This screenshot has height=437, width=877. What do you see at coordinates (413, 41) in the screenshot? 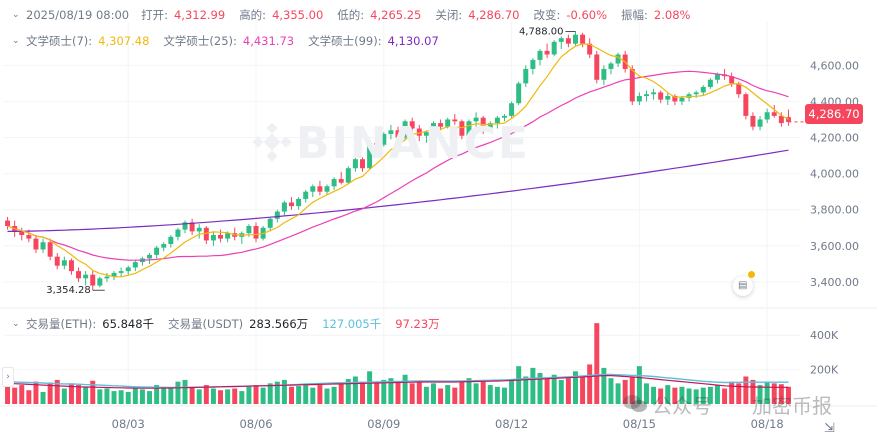
I see `ma99-value: 4,130.07` at bounding box center [413, 41].